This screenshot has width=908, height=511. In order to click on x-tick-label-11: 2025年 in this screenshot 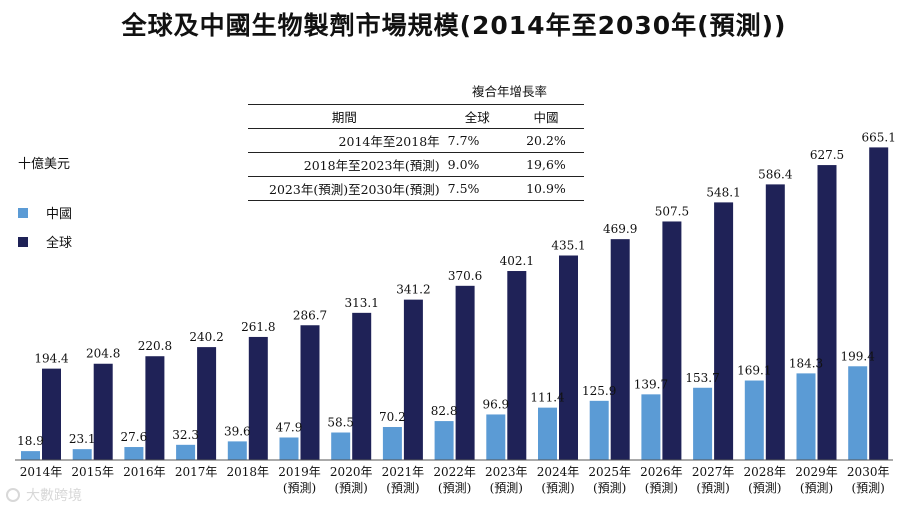, I will do `click(609, 472)`.